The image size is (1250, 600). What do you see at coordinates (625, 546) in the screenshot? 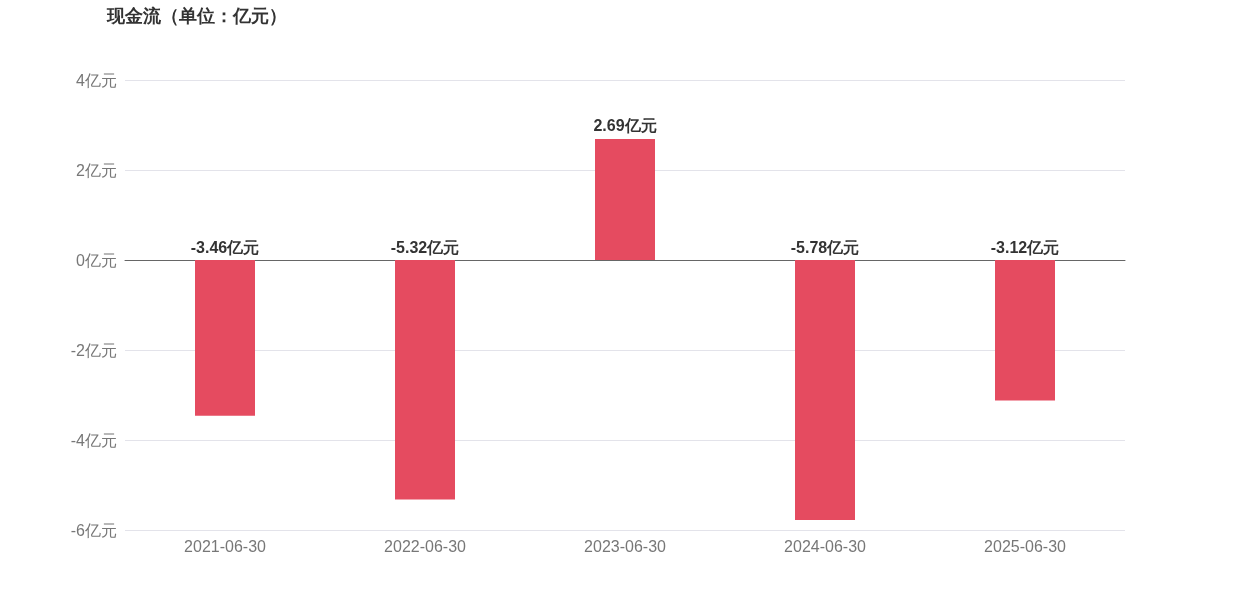
I see `x-tick-label: 2023-06-30` at bounding box center [625, 546].